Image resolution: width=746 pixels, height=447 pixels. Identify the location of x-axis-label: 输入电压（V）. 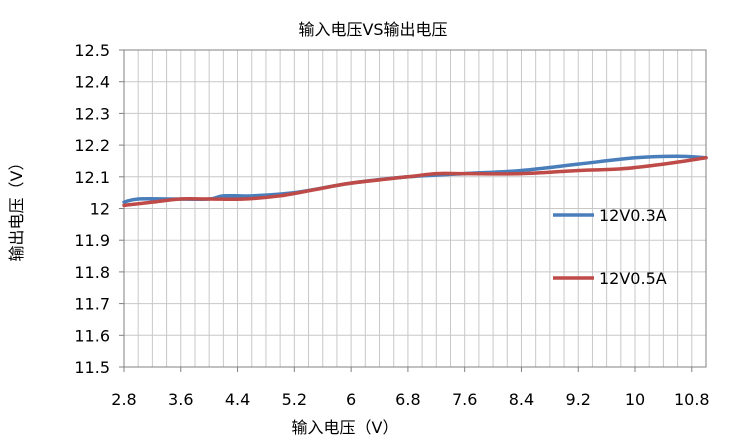
(345, 427).